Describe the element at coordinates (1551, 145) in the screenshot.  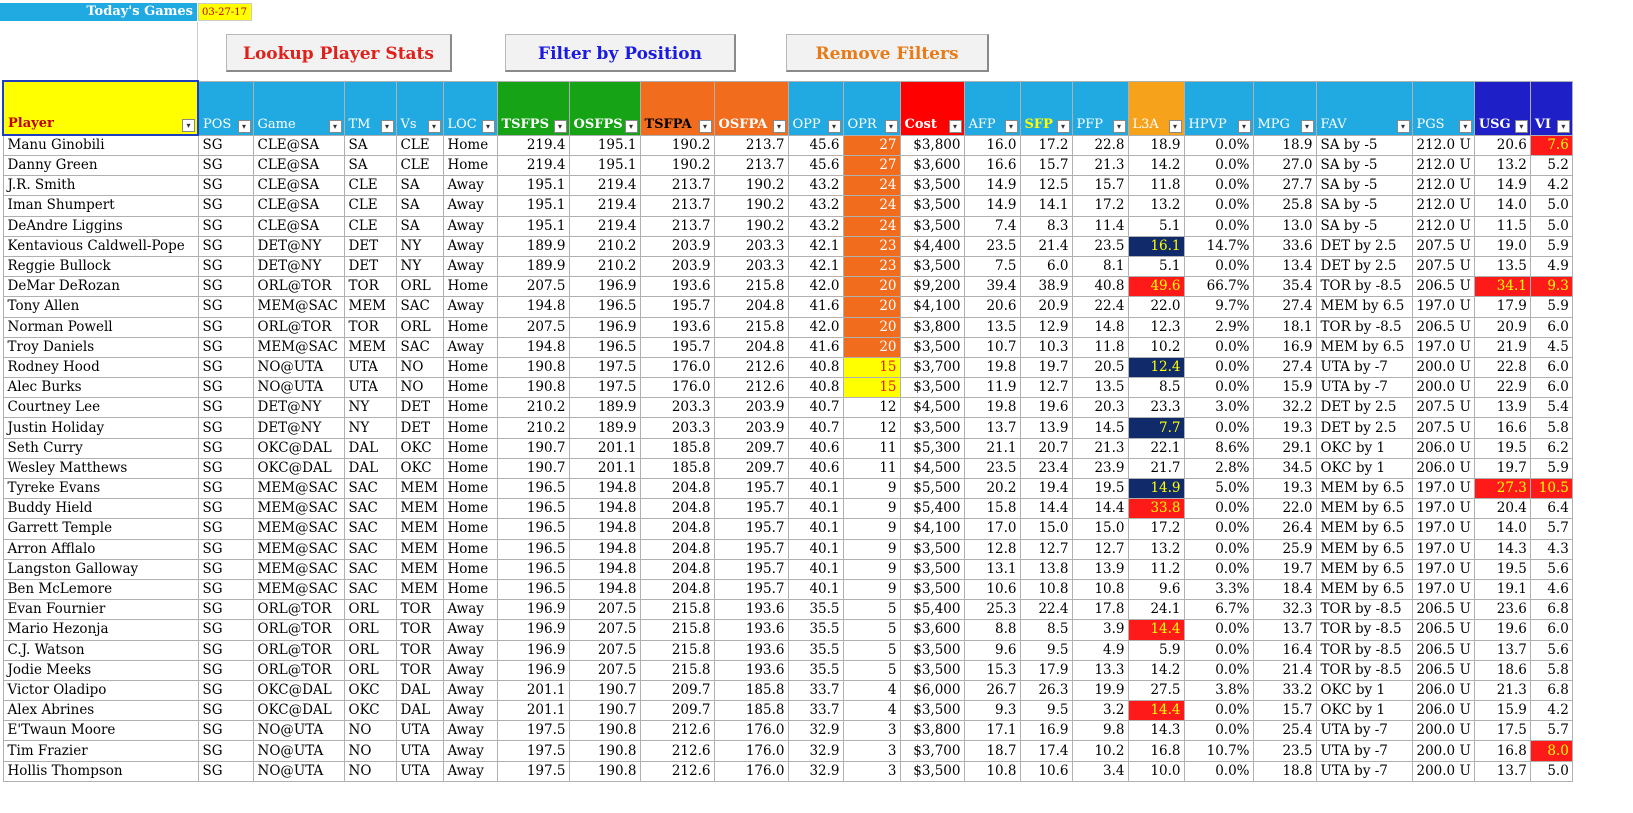
I see `cell-vi: 7.6` at that location.